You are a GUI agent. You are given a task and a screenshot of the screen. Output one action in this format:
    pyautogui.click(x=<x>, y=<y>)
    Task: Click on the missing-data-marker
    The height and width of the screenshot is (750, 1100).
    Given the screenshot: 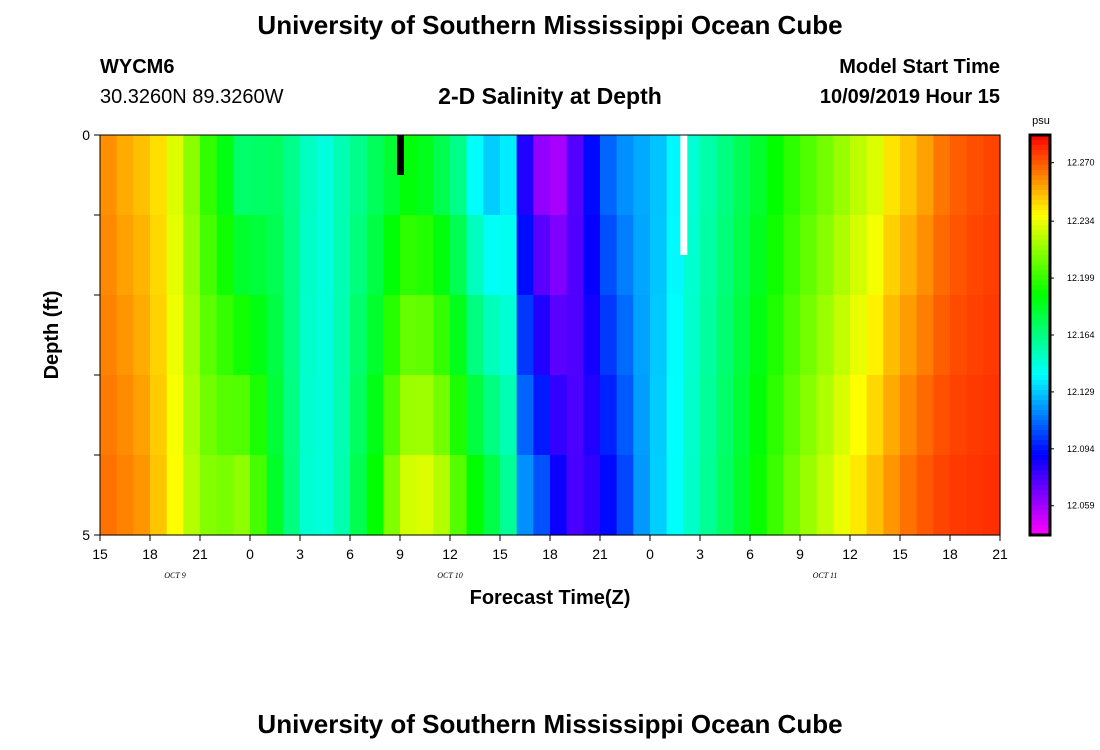 What is the action you would take?
    pyautogui.click(x=400, y=155)
    